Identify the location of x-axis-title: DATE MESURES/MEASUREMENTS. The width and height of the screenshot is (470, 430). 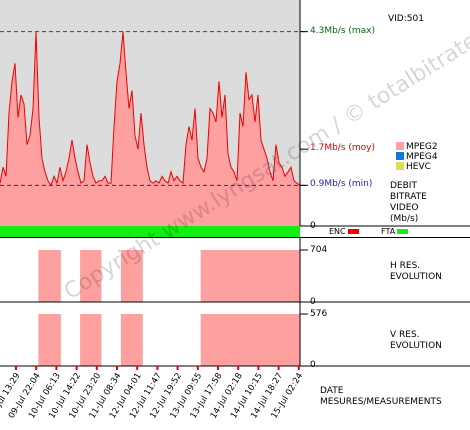
(381, 397).